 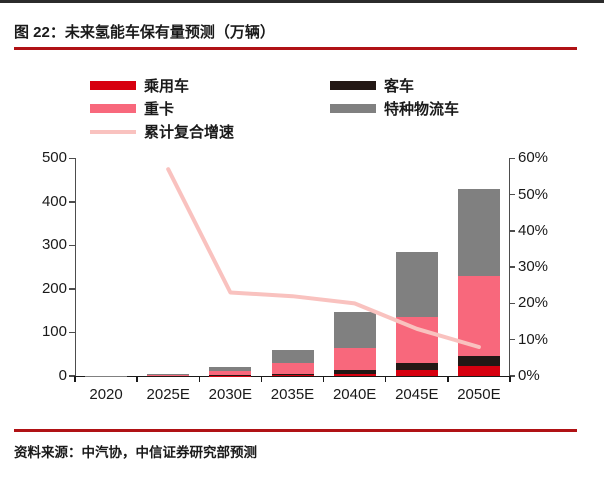 I want to click on source-divider, so click(x=295, y=430).